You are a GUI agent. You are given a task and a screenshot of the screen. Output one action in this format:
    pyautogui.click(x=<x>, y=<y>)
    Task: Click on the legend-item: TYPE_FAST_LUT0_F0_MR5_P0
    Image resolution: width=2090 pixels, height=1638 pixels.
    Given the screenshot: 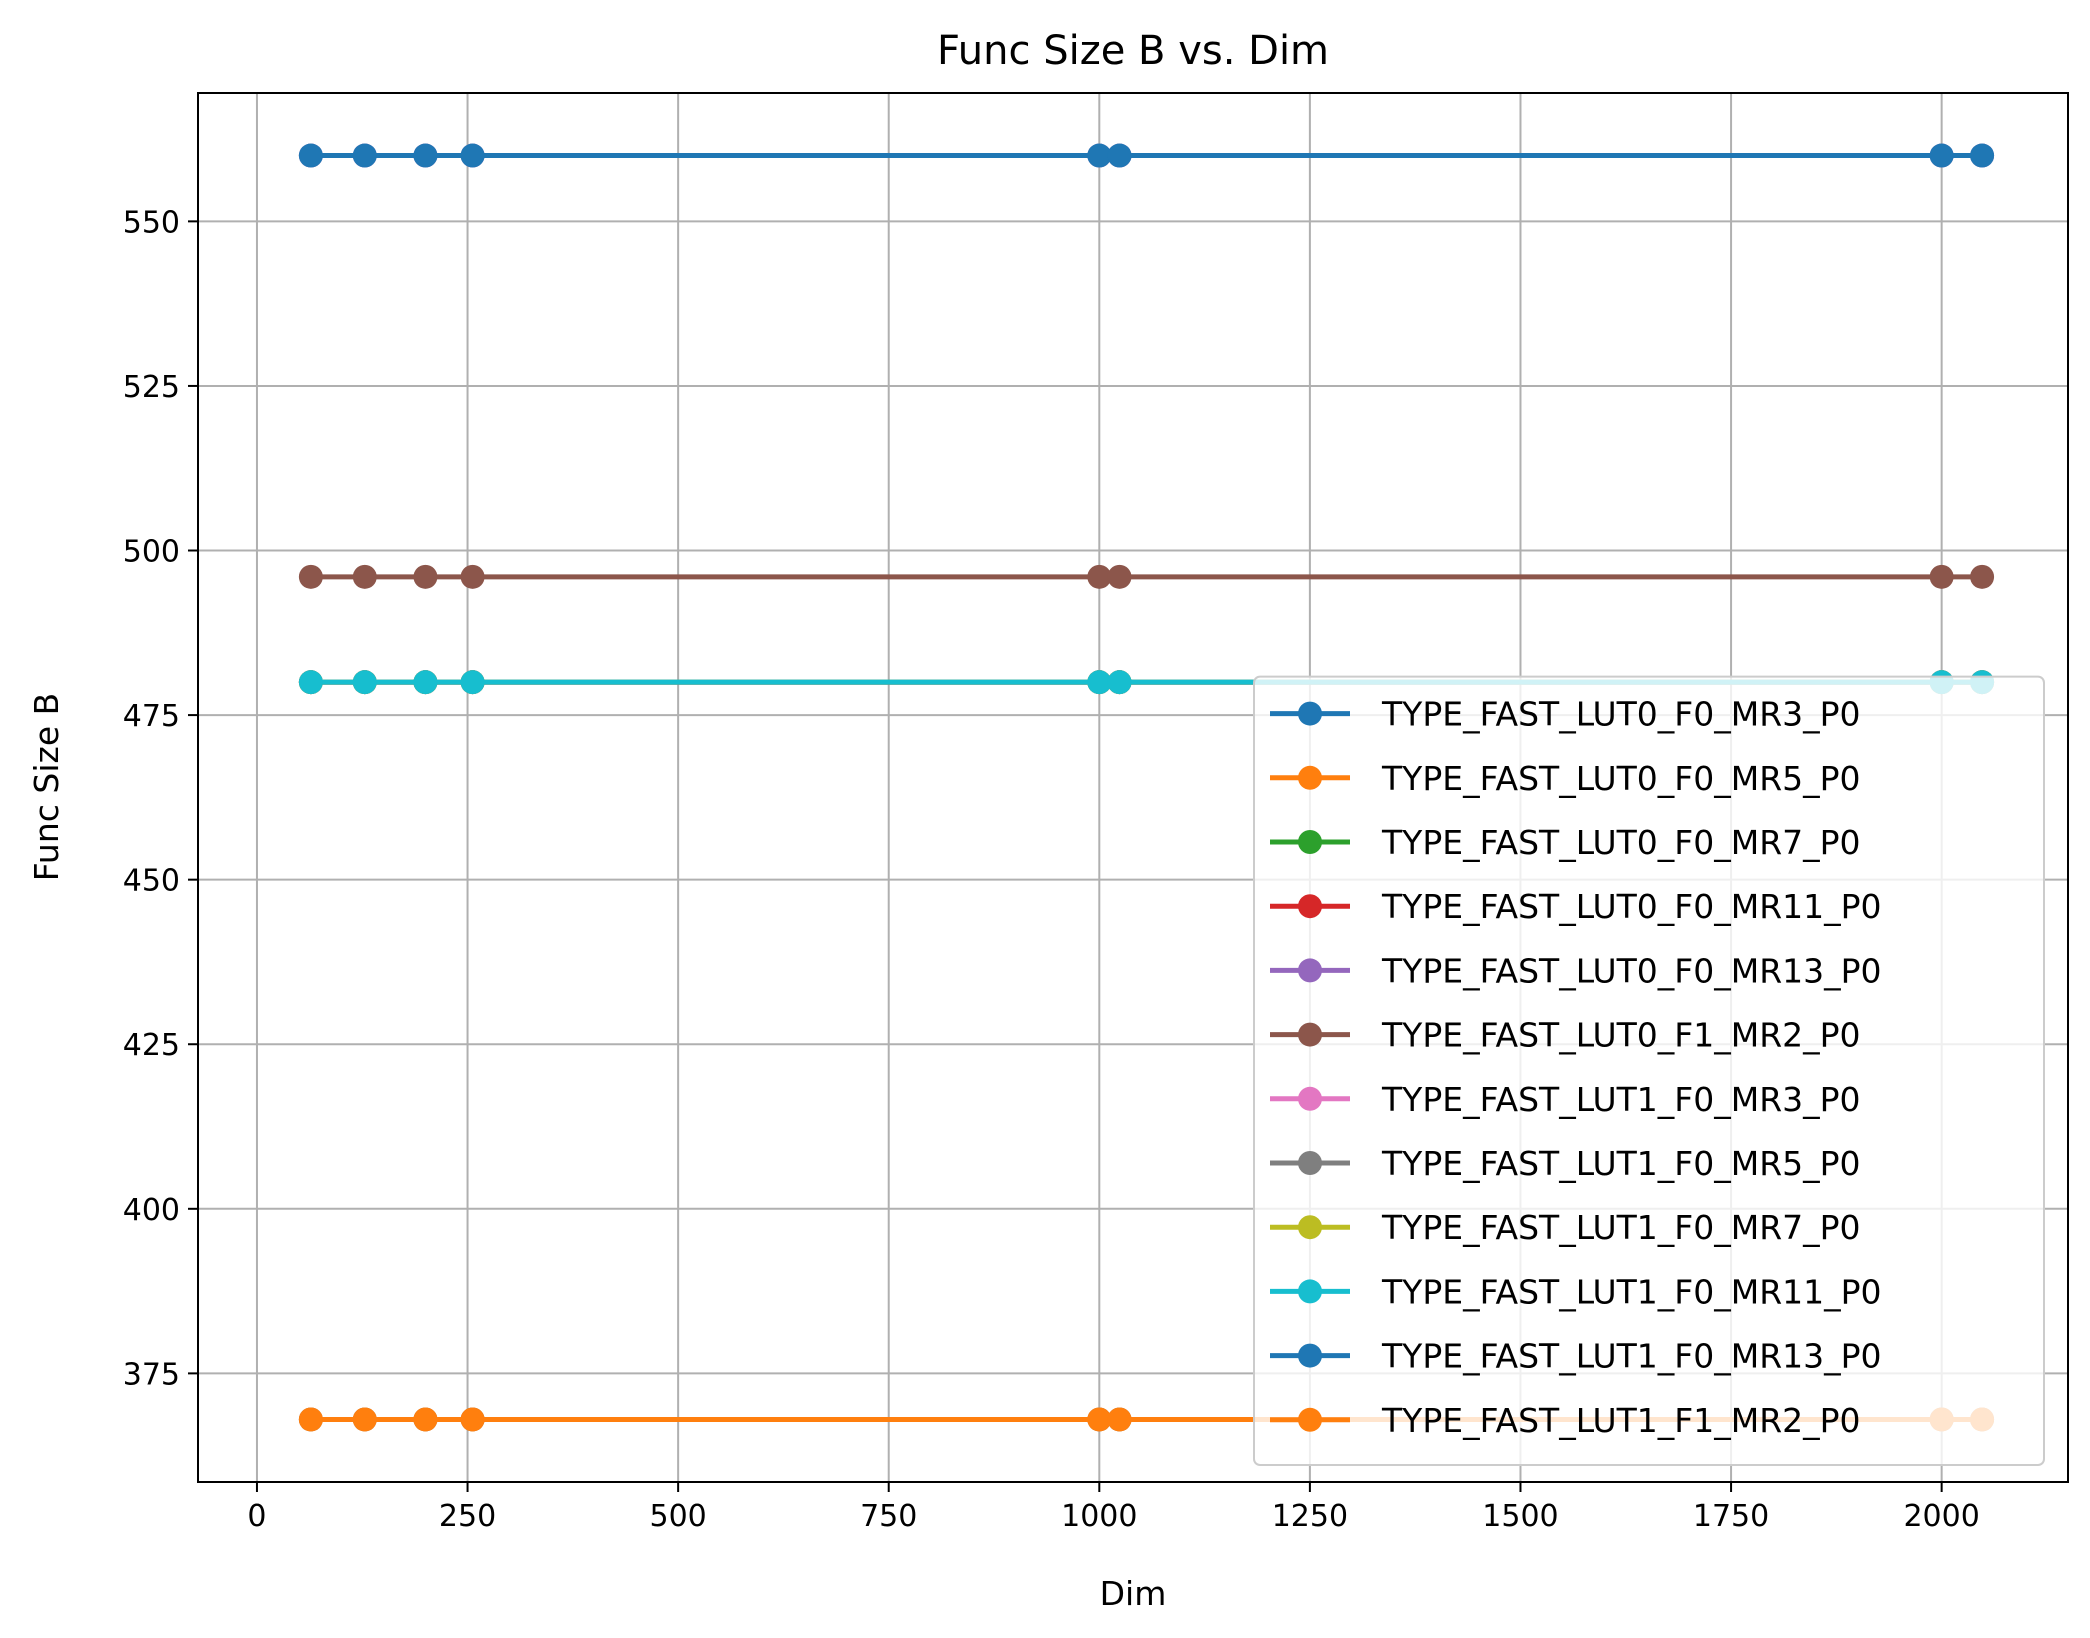 What is the action you would take?
    pyautogui.click(x=1565, y=778)
    